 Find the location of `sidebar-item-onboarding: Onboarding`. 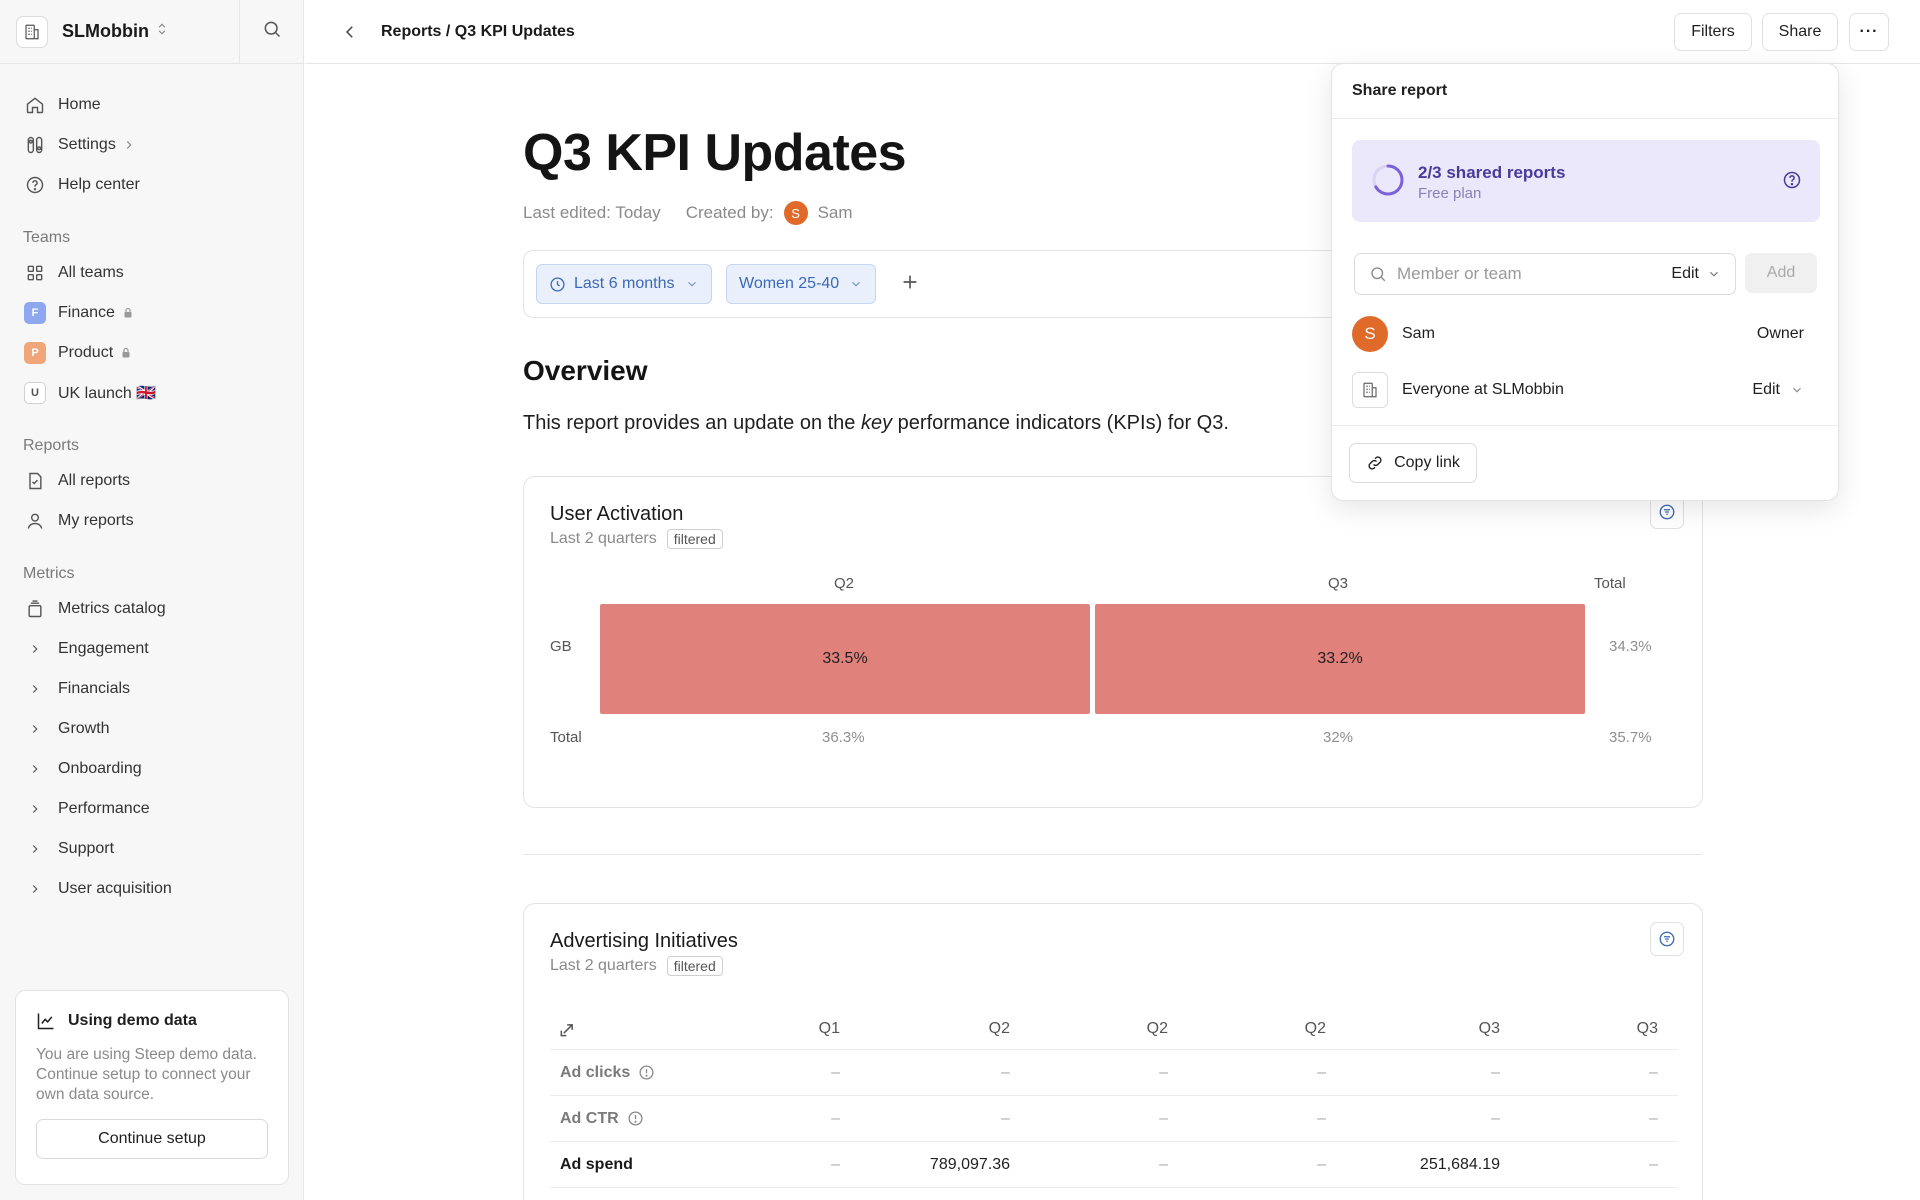

sidebar-item-onboarding: Onboarding is located at coordinates (151, 769).